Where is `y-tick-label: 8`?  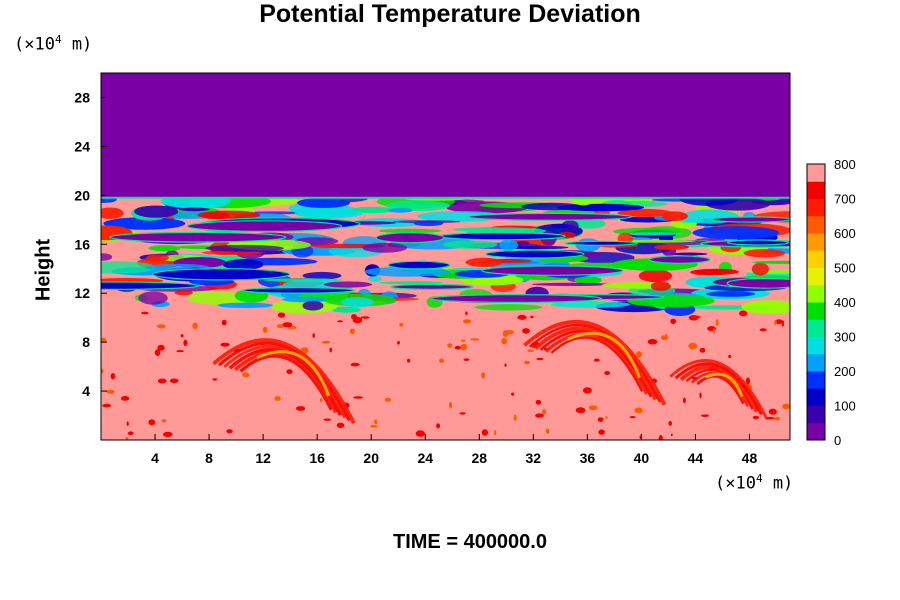
y-tick-label: 8 is located at coordinates (86, 342).